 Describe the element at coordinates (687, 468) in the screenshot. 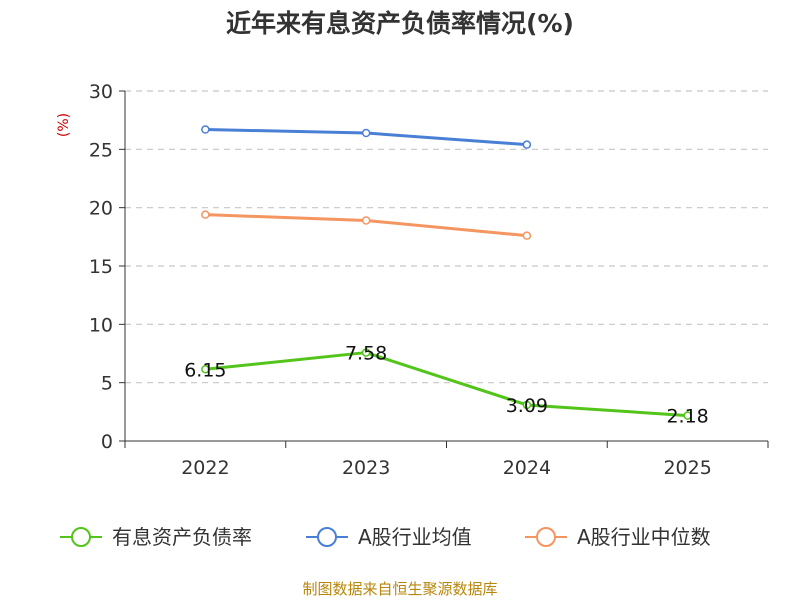

I see `x-tick-label: 2025` at that location.